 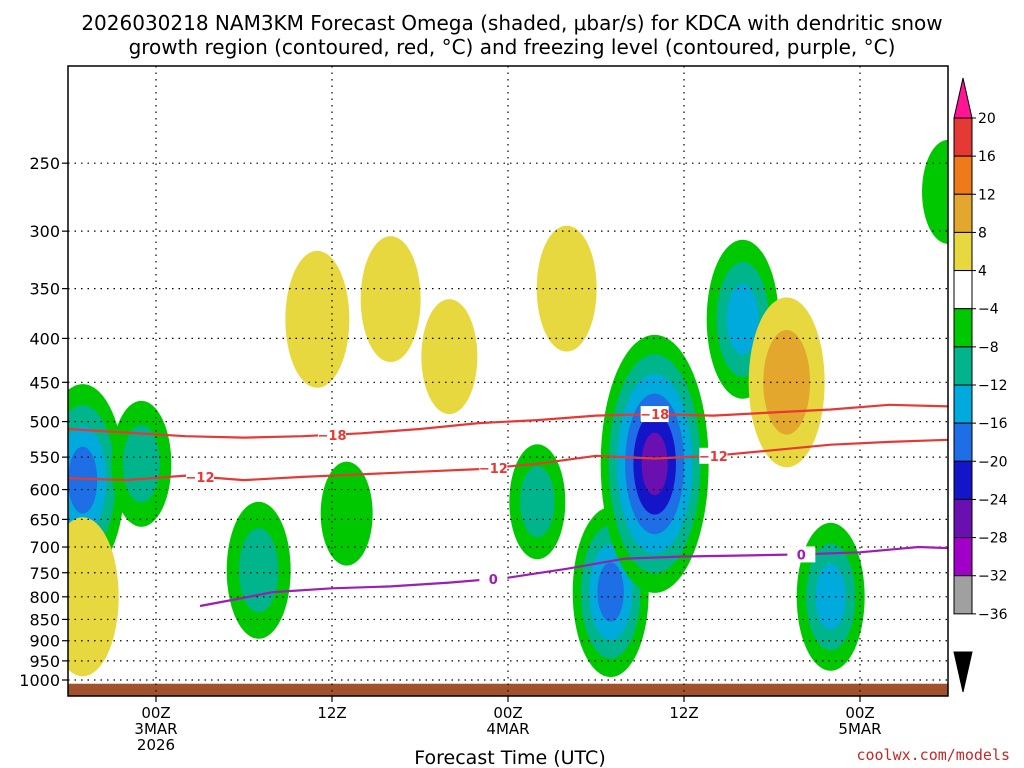 What do you see at coordinates (155, 729) in the screenshot?
I see `x-tick-label-0-1: 3MAR` at bounding box center [155, 729].